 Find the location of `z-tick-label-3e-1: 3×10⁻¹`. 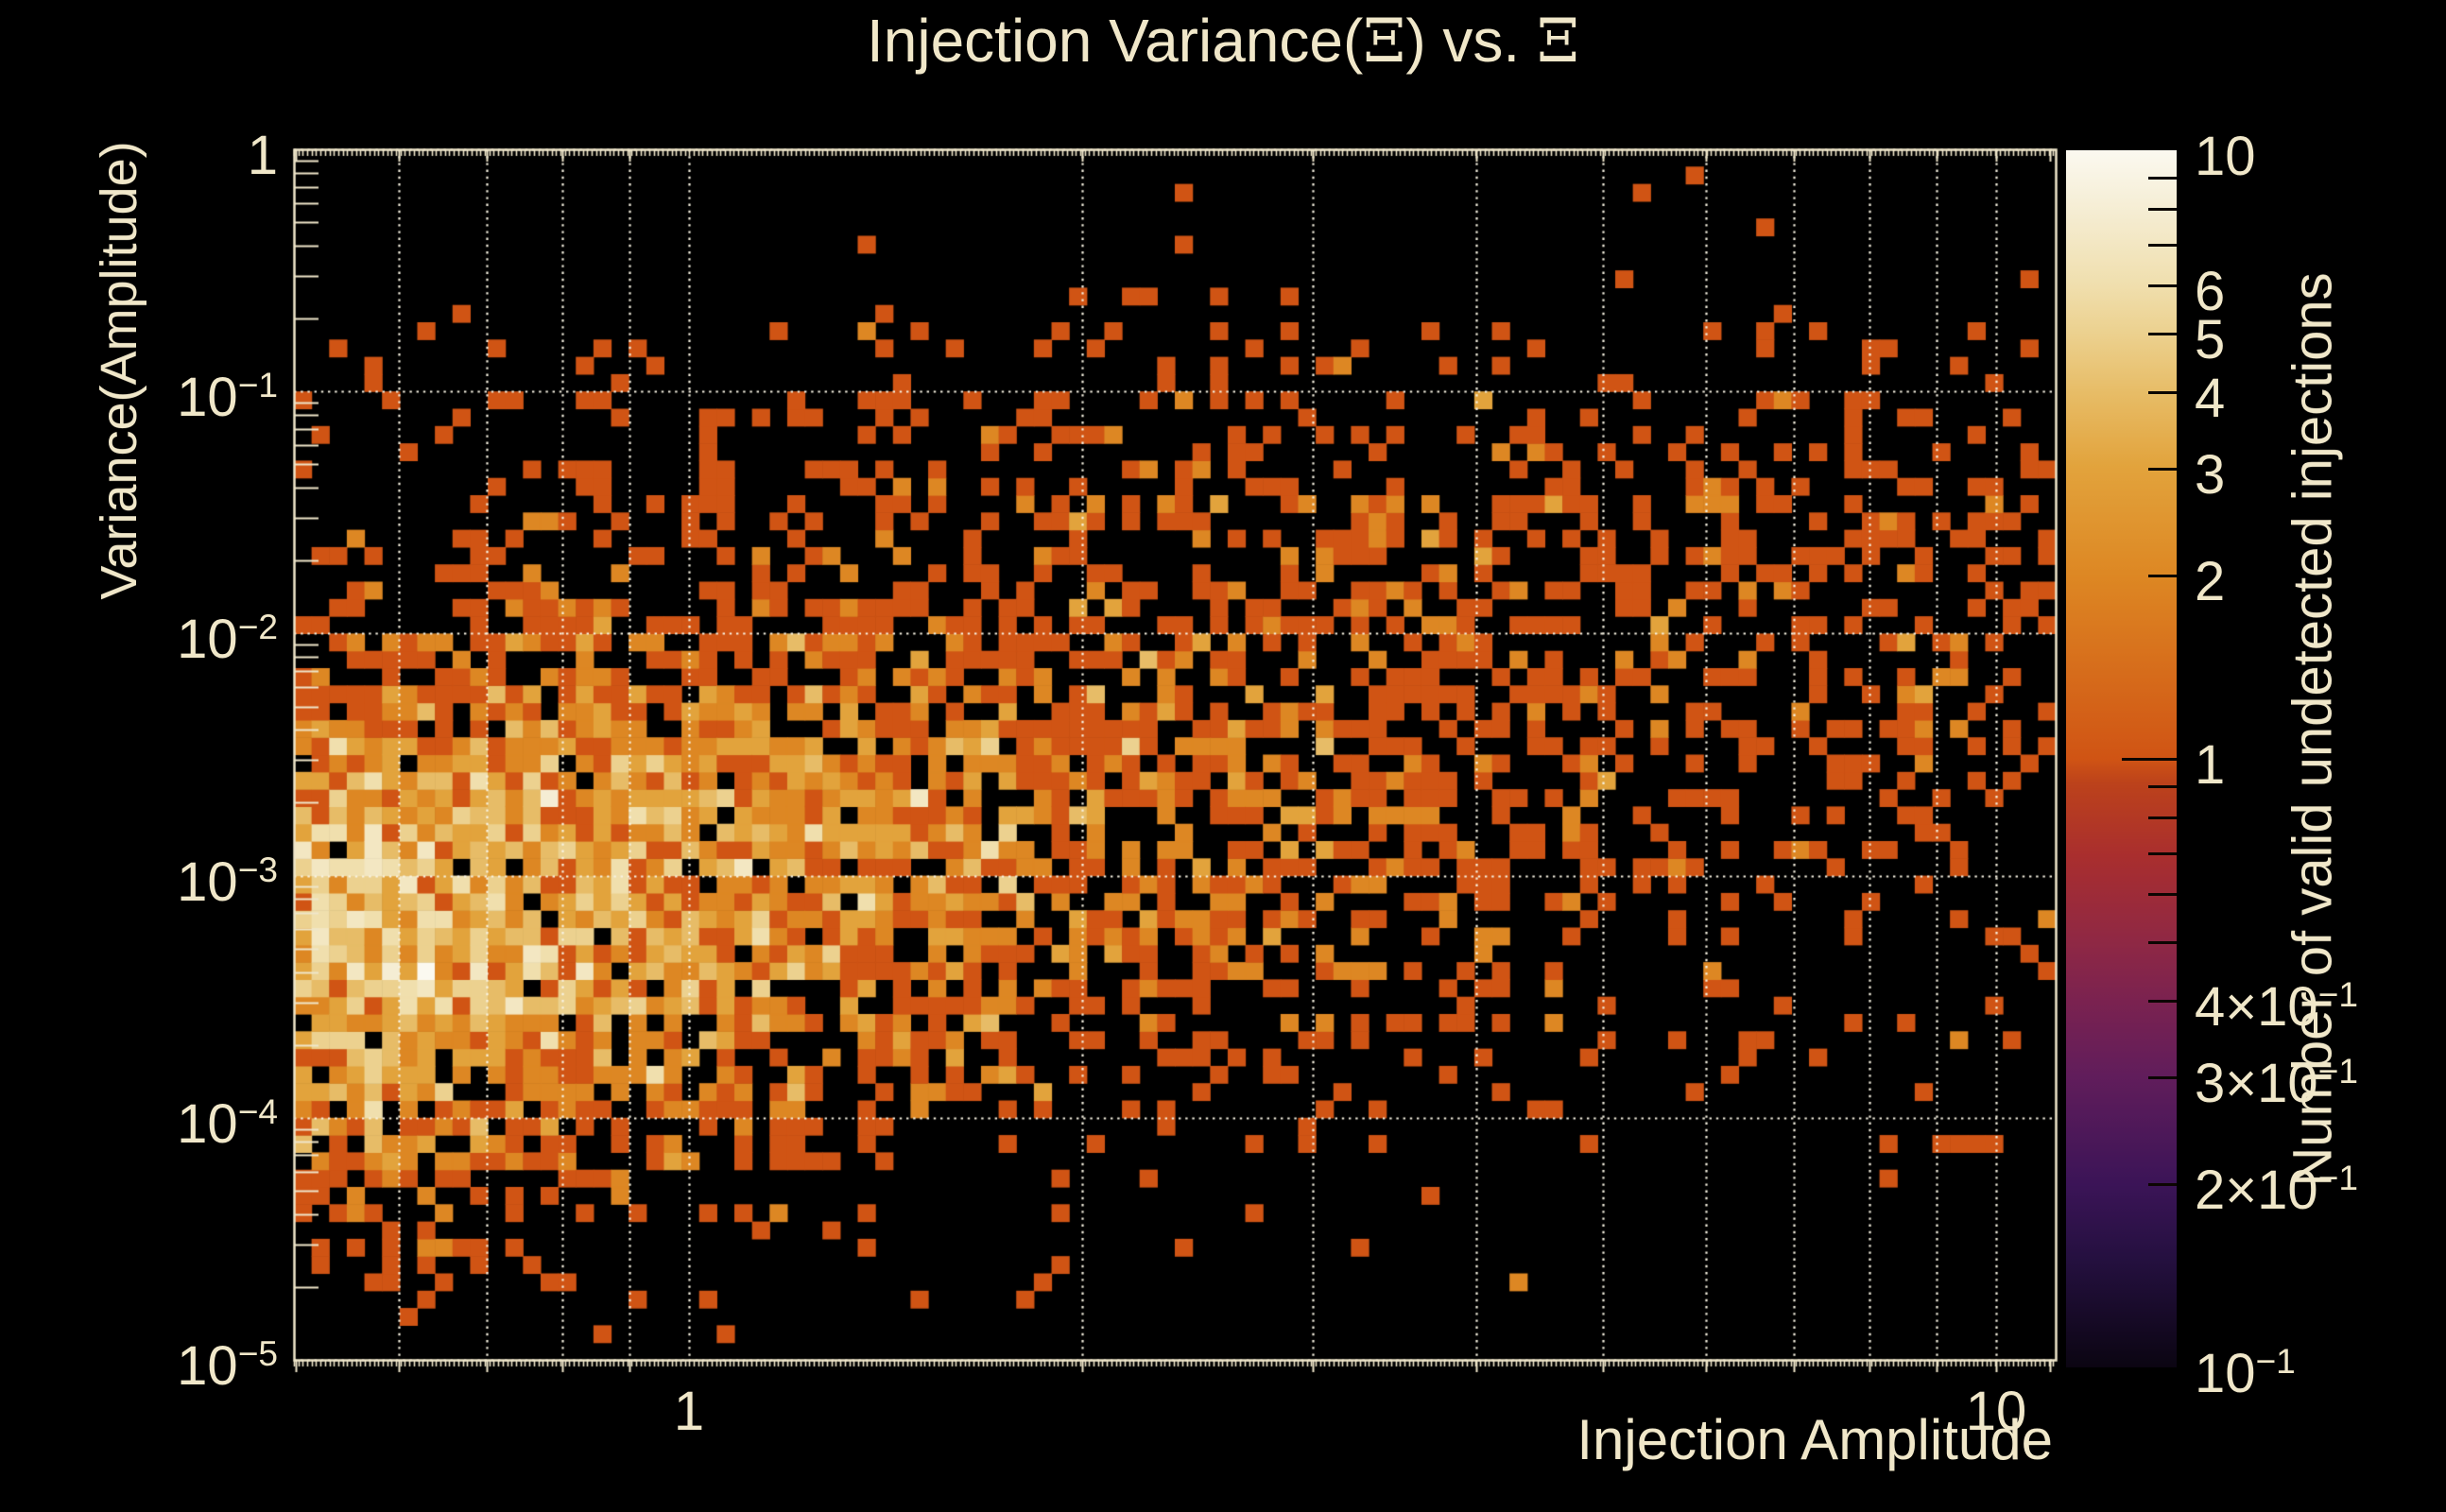

z-tick-label-3e-1: 3×10⁻¹ is located at coordinates (2276, 1082).